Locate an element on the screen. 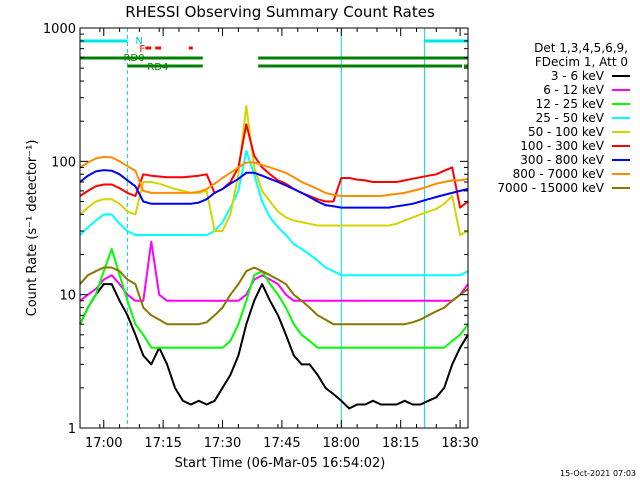 The width and height of the screenshot is (640, 480). legend-label: 6 - 12 keV is located at coordinates (574, 90).